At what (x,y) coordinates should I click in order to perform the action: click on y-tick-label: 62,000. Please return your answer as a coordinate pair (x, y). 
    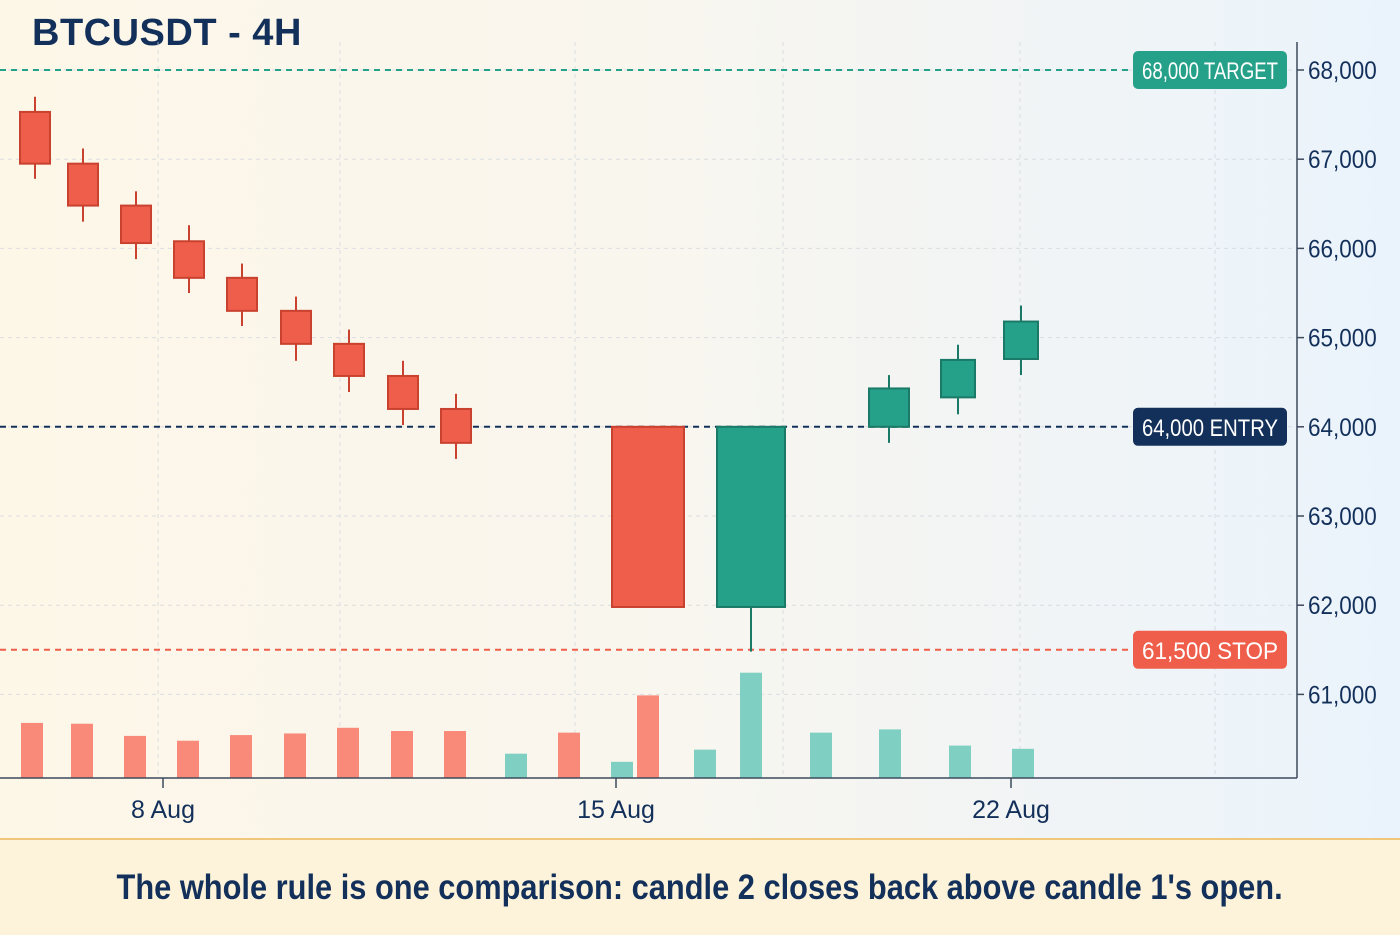
    Looking at the image, I should click on (1342, 606).